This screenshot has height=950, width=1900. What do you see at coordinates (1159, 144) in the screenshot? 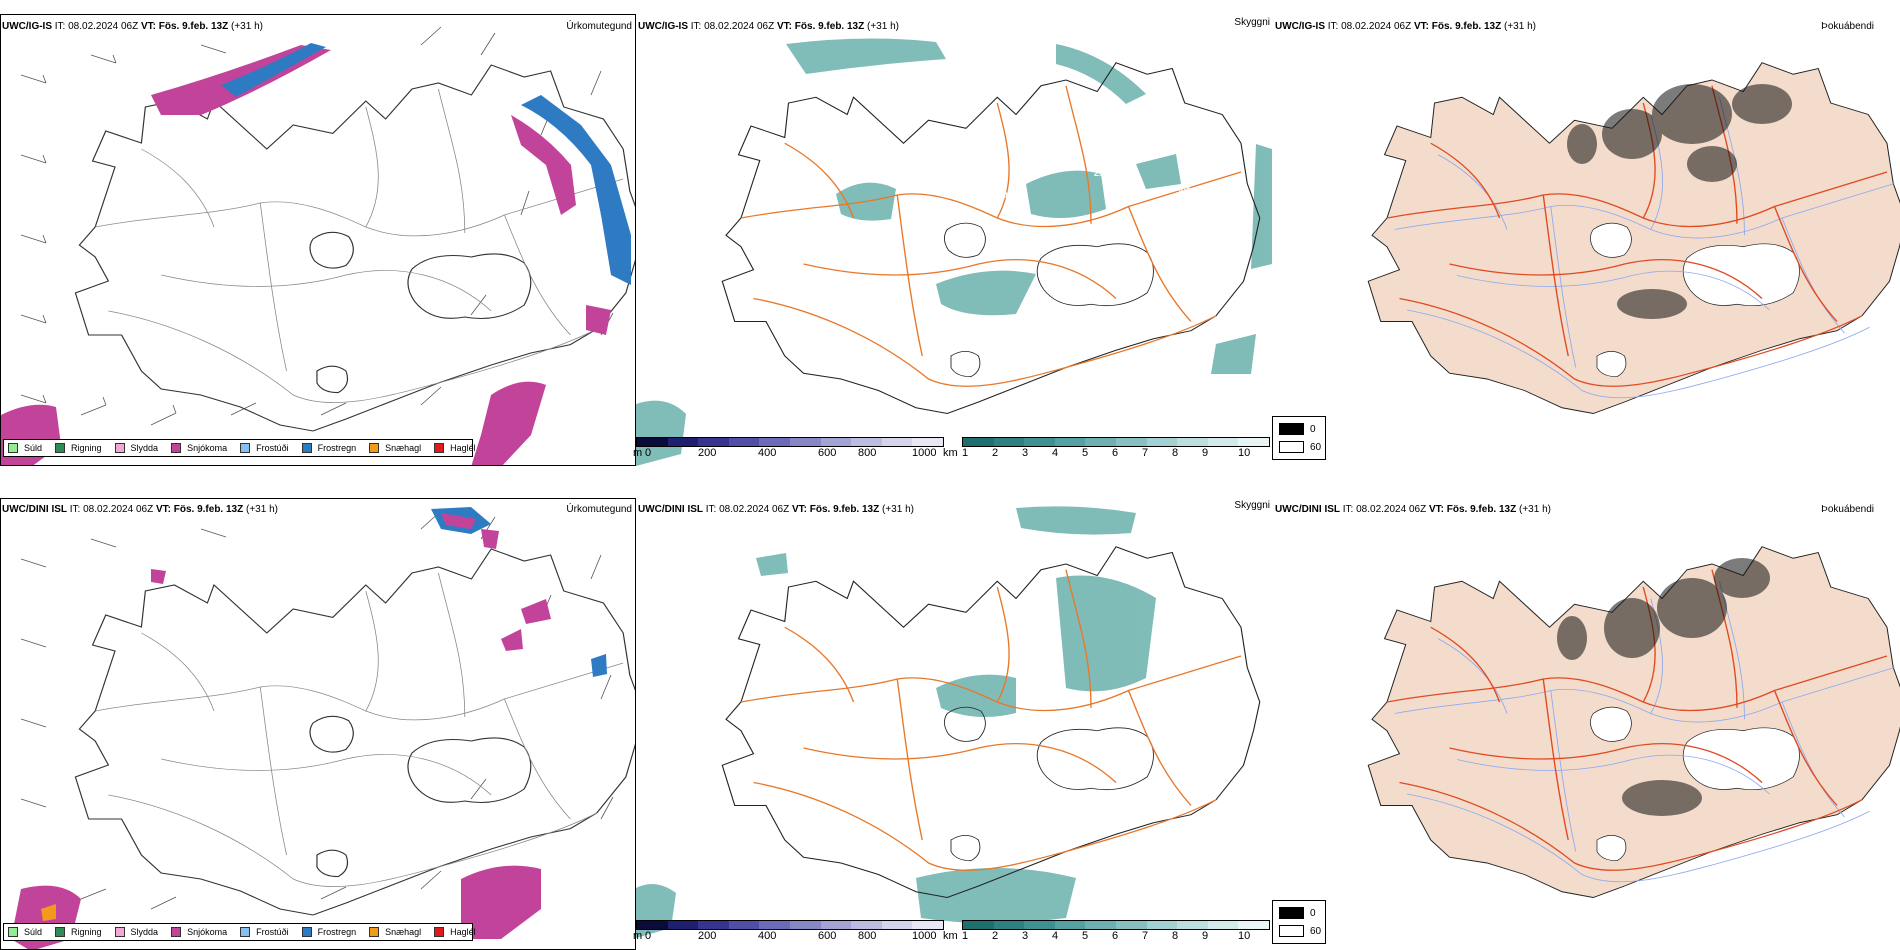
I see `vis-value: 28` at bounding box center [1159, 144].